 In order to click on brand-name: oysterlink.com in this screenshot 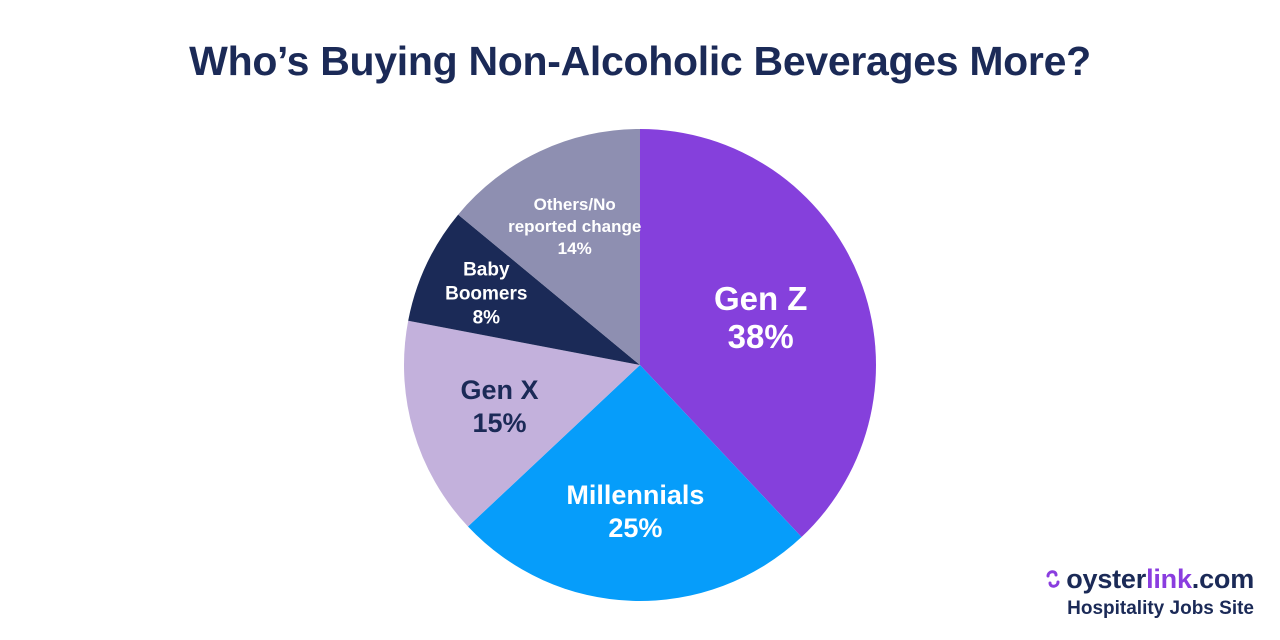, I will do `click(1160, 579)`.